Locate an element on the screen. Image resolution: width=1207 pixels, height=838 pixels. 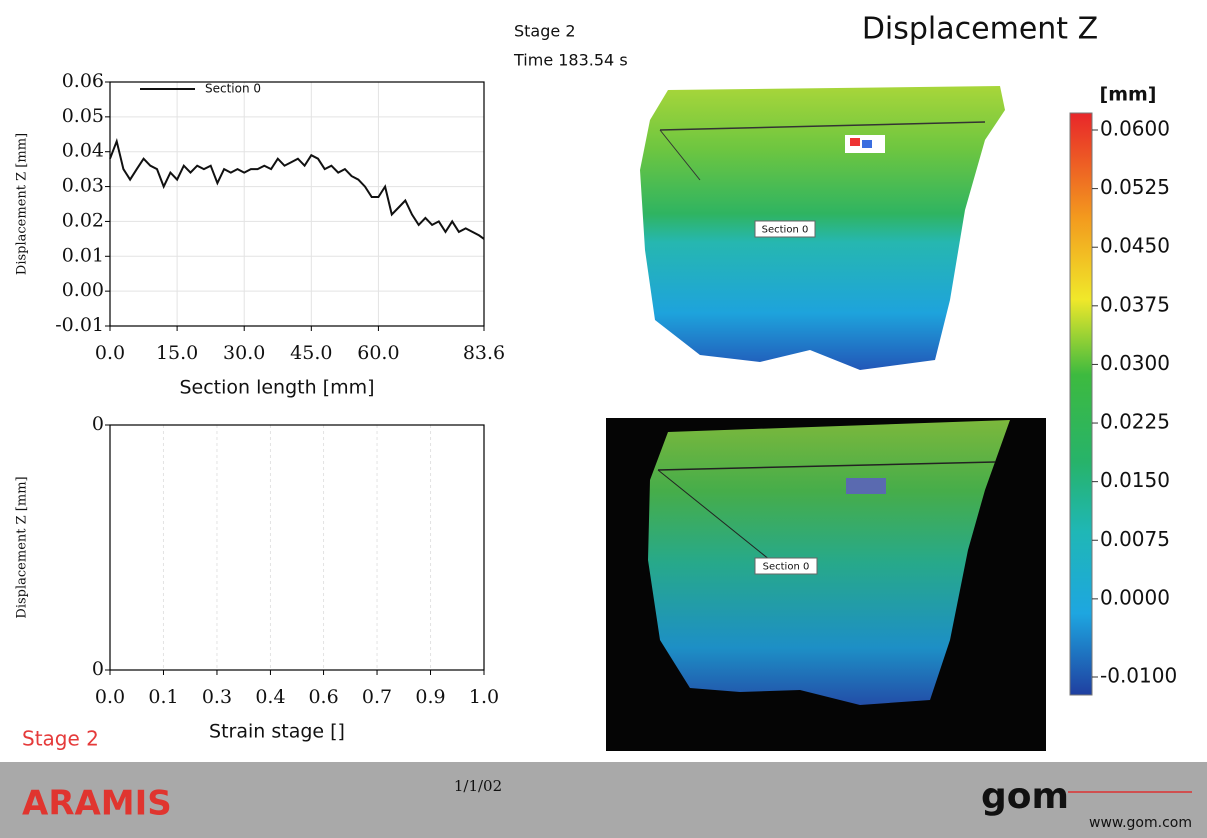
colorbar-tick-label: 0.0150 is located at coordinates (1135, 480).